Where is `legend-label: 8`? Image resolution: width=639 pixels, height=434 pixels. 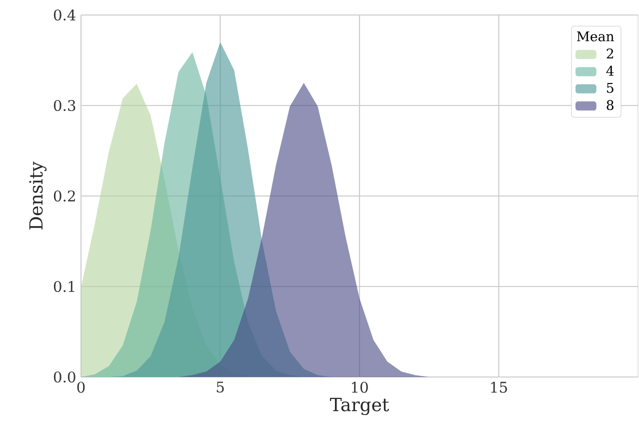 legend-label: 8 is located at coordinates (610, 105).